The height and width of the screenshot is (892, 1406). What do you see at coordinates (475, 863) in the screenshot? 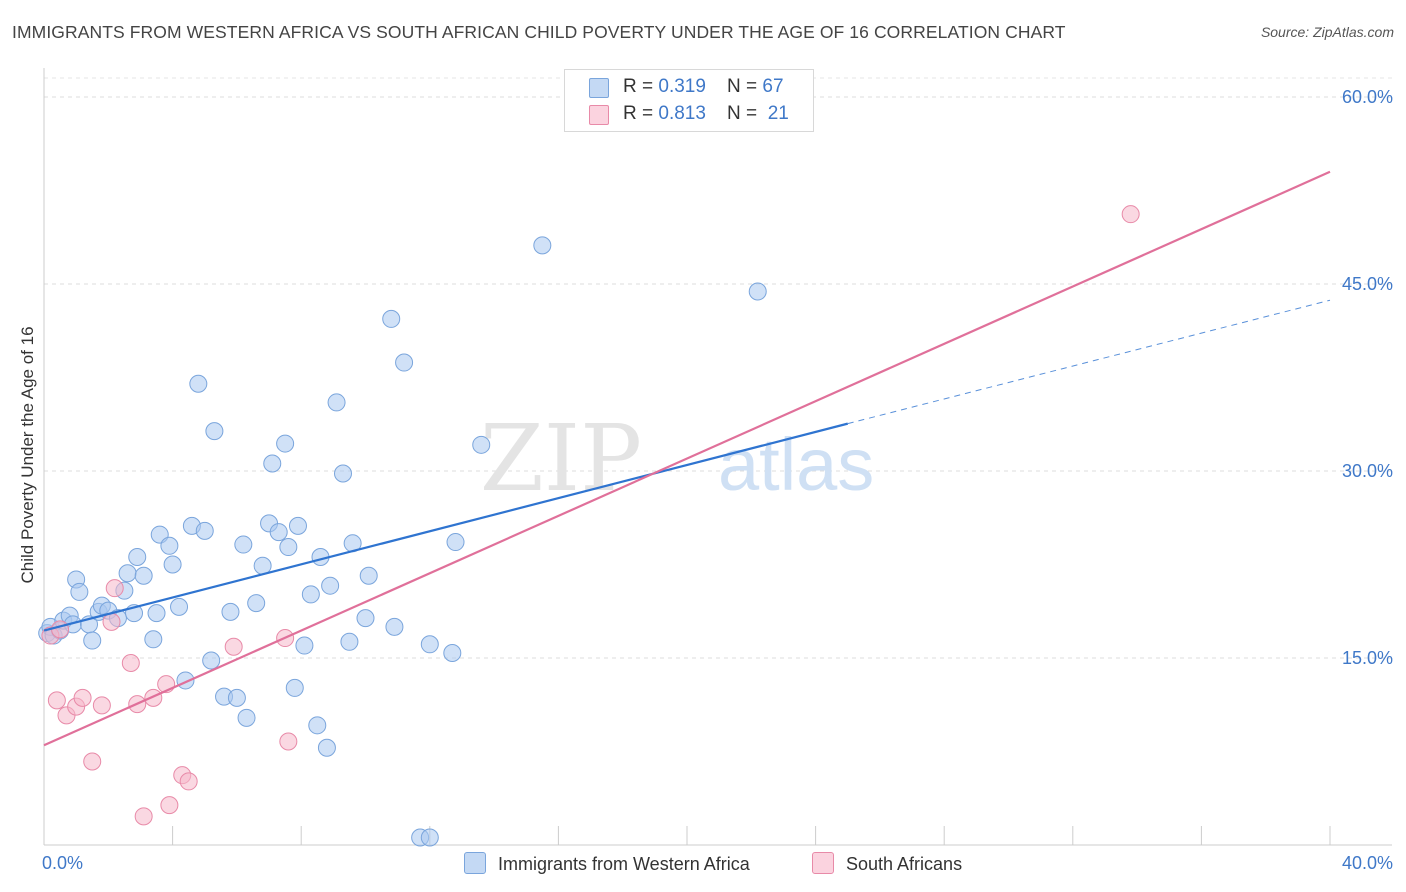
I see `bottom-legend-swatch-blue` at bounding box center [475, 863].